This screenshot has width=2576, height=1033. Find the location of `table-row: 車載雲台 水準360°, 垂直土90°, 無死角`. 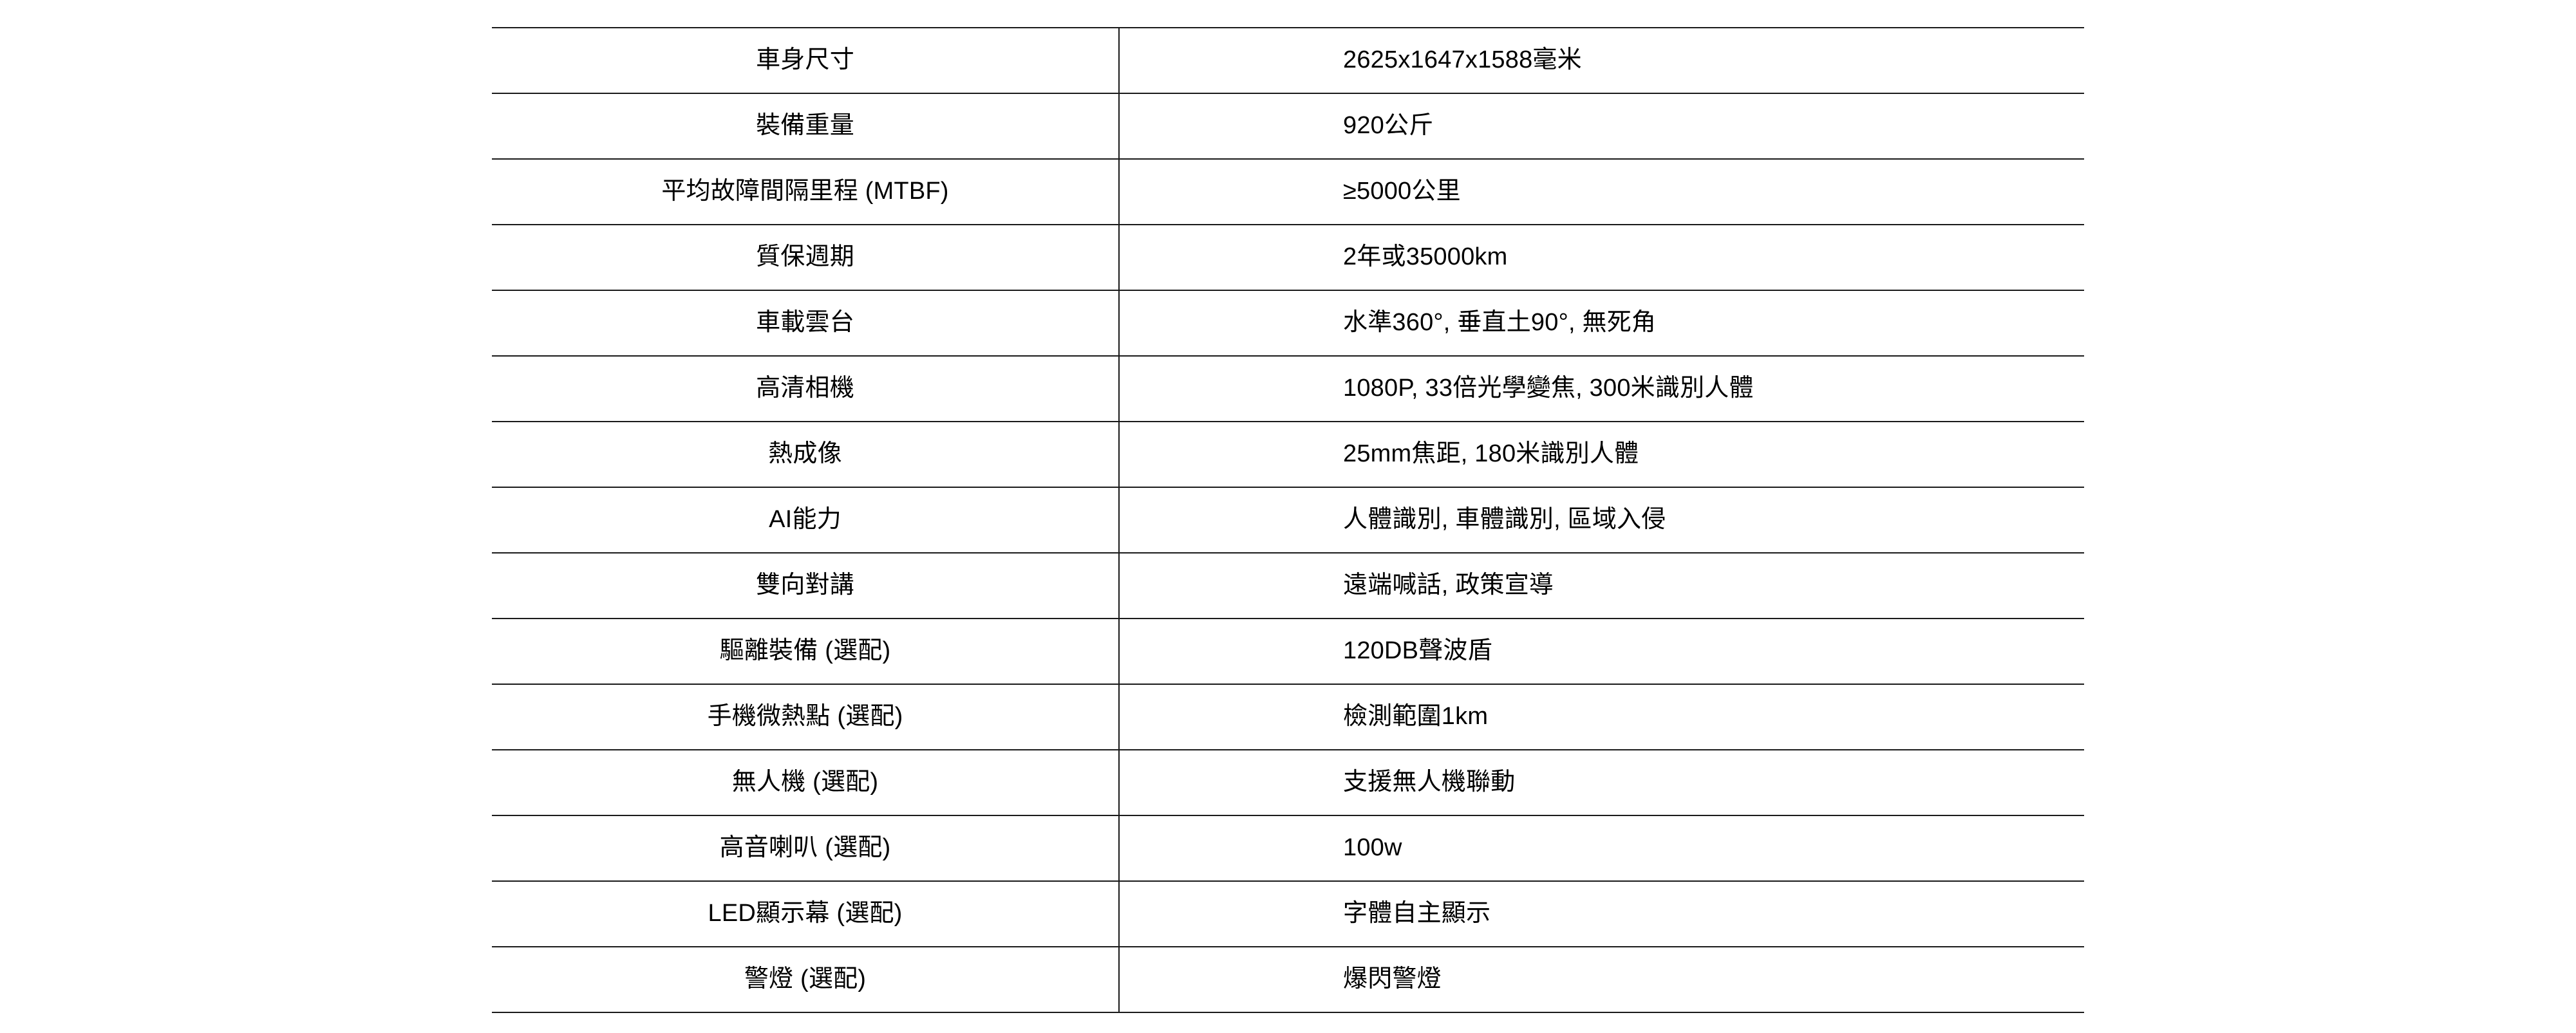

table-row: 車載雲台 水準360°, 垂直土90°, 無死角 is located at coordinates (1288, 323).